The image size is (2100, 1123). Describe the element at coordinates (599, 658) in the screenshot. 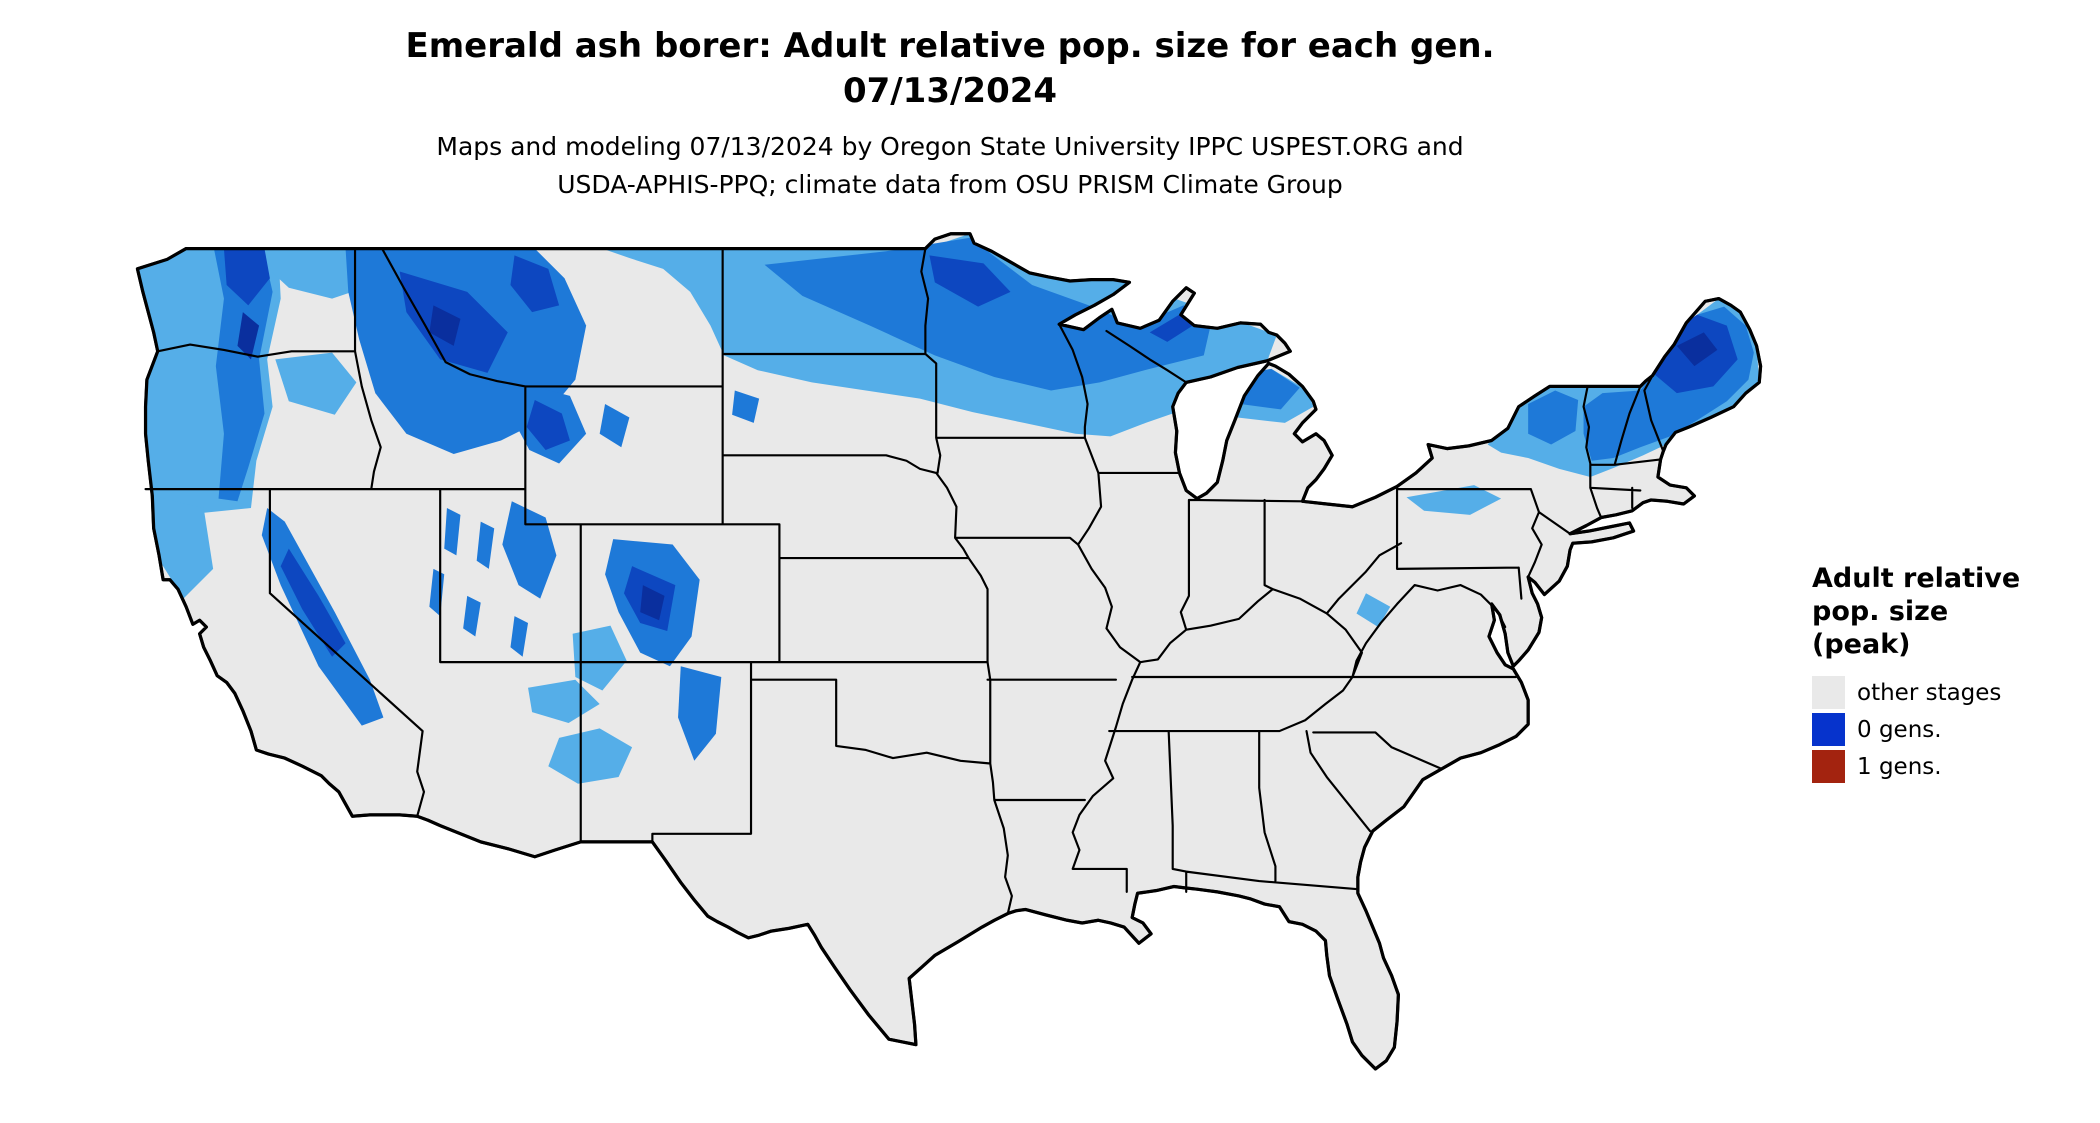

I see `pop-region-south-utah` at that location.